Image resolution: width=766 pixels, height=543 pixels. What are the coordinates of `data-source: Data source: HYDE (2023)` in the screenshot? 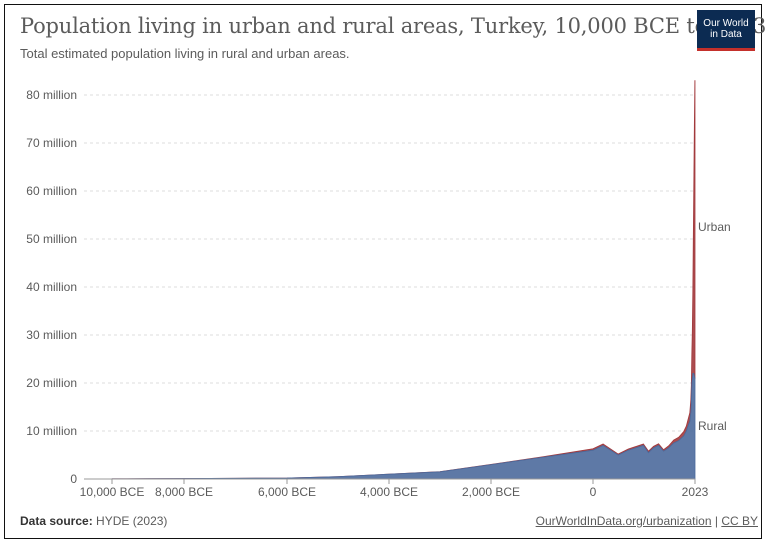 It's located at (93, 521).